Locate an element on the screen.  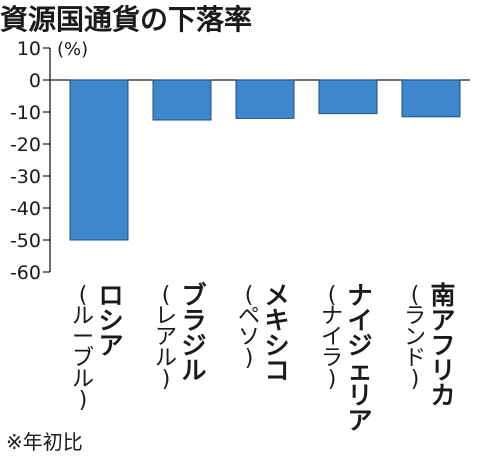
y-tick-label: -30 is located at coordinates (25, 177).